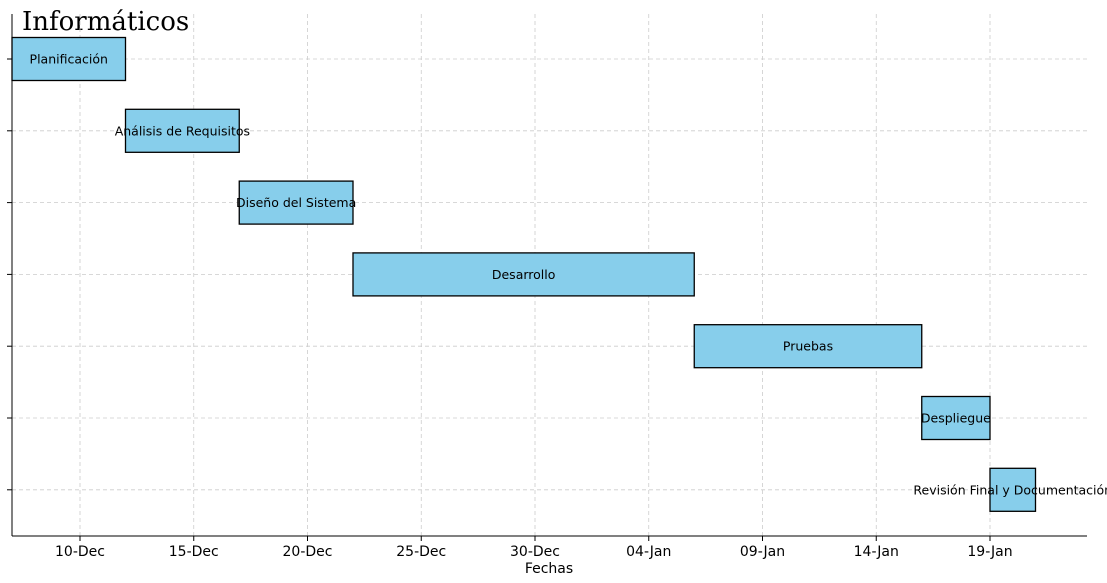 Image resolution: width=1107 pixels, height=583 pixels. I want to click on task-label: Revisión Final y Documentación, so click(1010, 489).